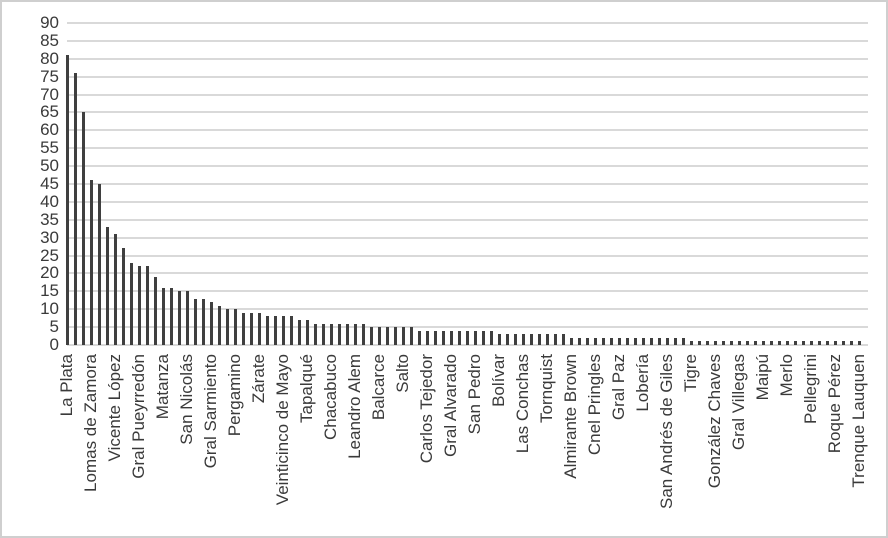  Describe the element at coordinates (570, 416) in the screenshot. I see `x-tick-label: Almirante Brown` at that location.